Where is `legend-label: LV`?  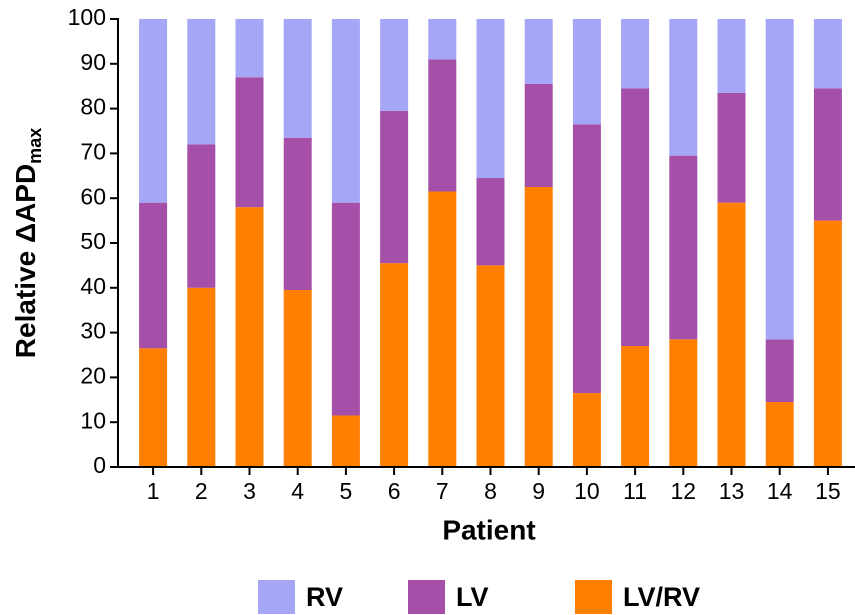
legend-label: LV is located at coordinates (472, 597).